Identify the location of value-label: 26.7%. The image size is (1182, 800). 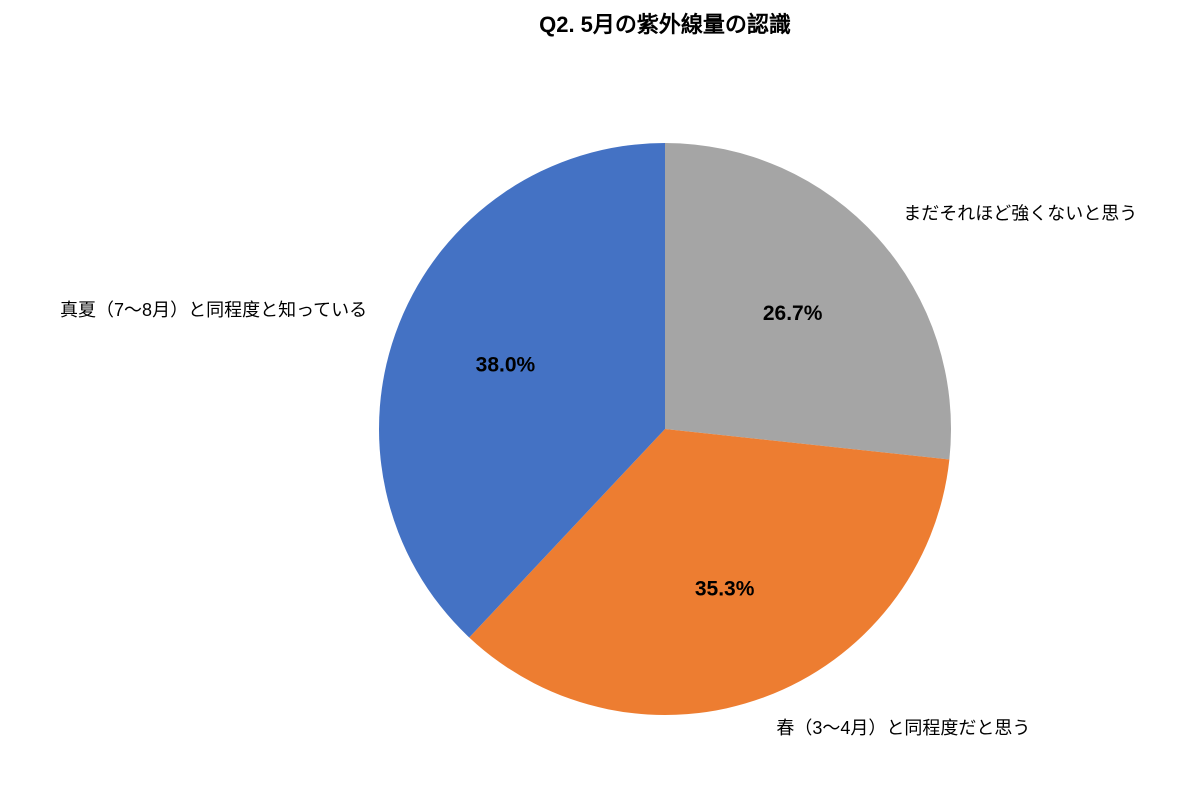
(793, 313).